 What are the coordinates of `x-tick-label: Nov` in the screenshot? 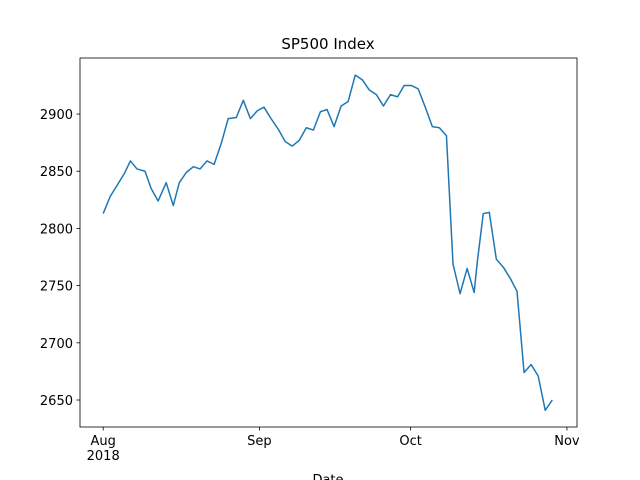 It's located at (567, 441).